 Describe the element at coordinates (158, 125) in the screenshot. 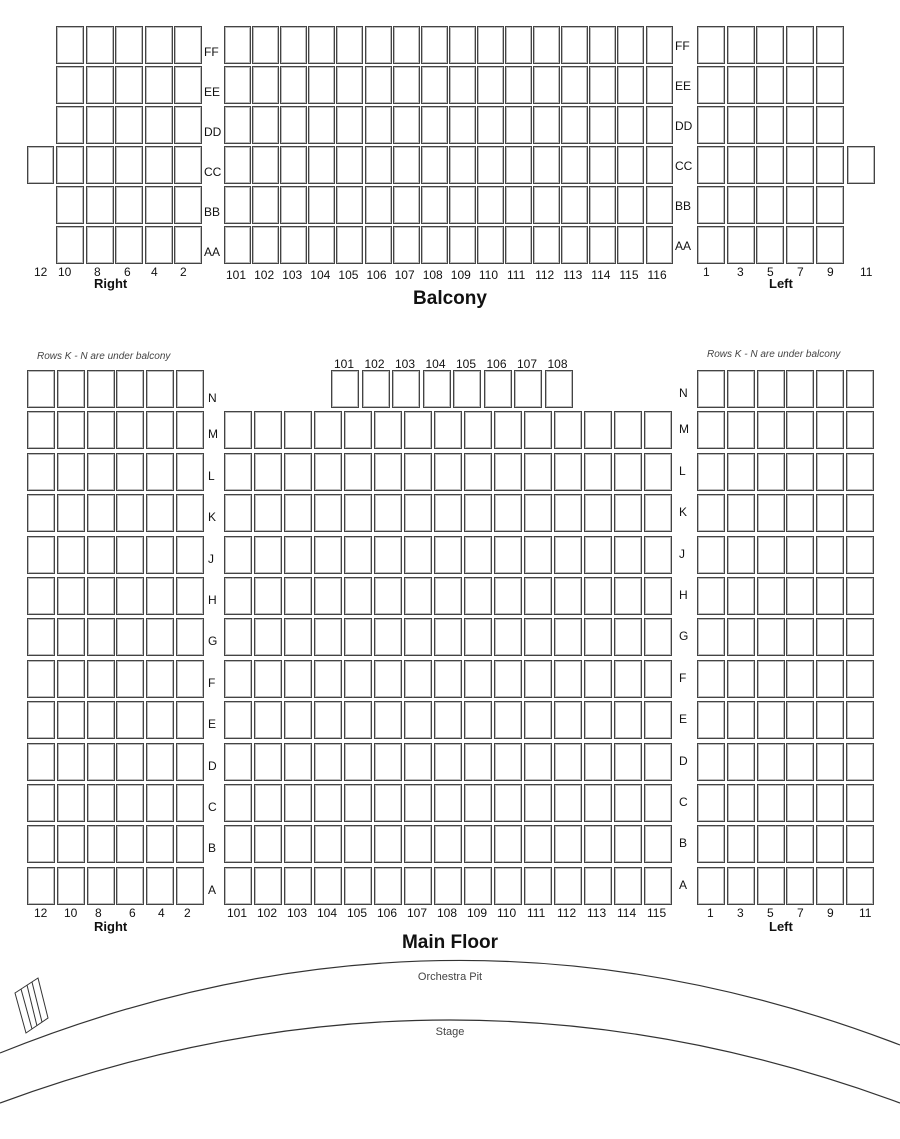

I see `seat-balcony-right-DD` at that location.